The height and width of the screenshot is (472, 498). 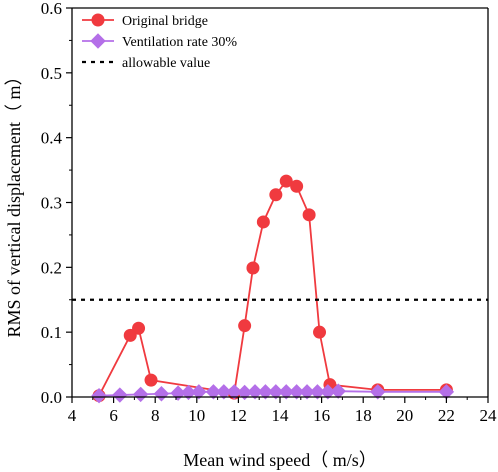 I want to click on x-tick-label: 12, so click(x=238, y=415).